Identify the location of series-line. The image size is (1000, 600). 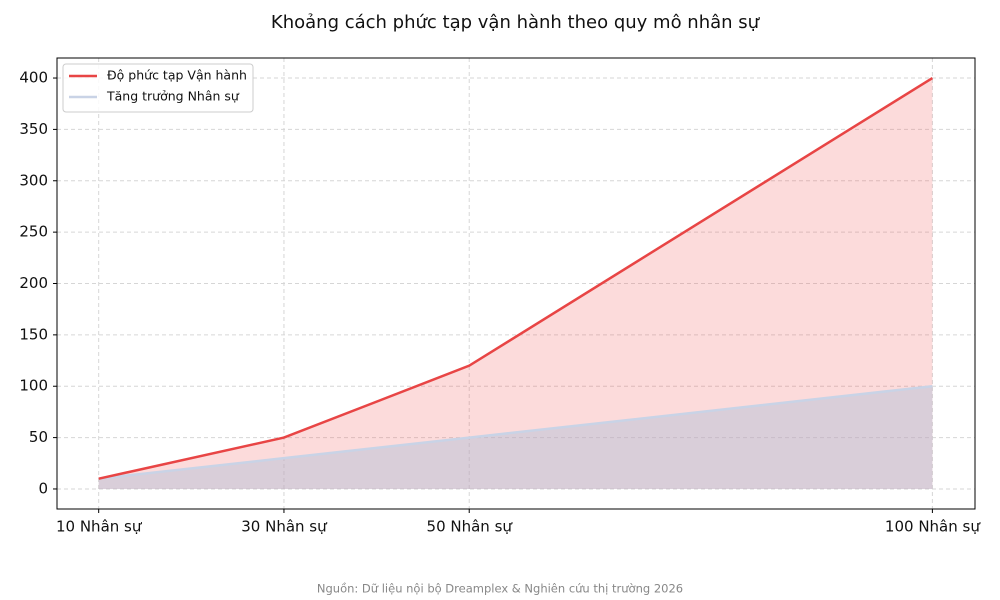
(515, 432).